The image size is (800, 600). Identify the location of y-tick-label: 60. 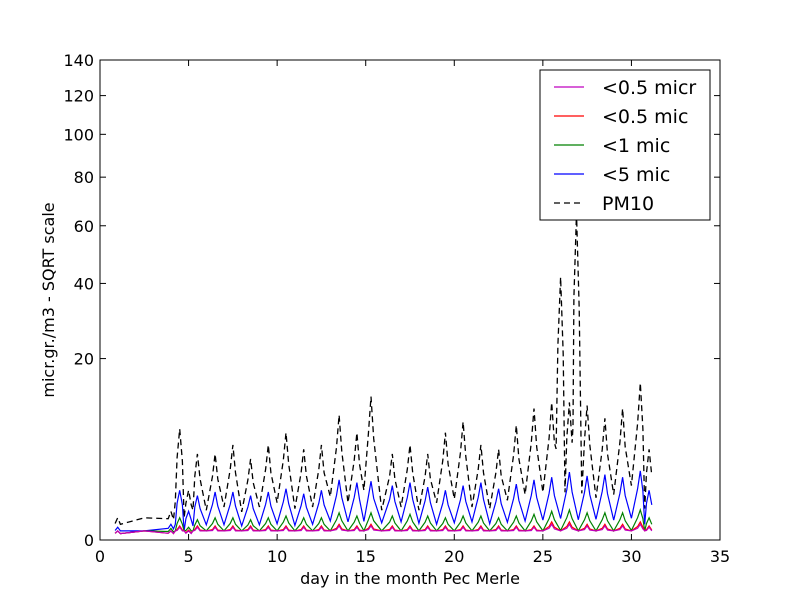
(84, 226).